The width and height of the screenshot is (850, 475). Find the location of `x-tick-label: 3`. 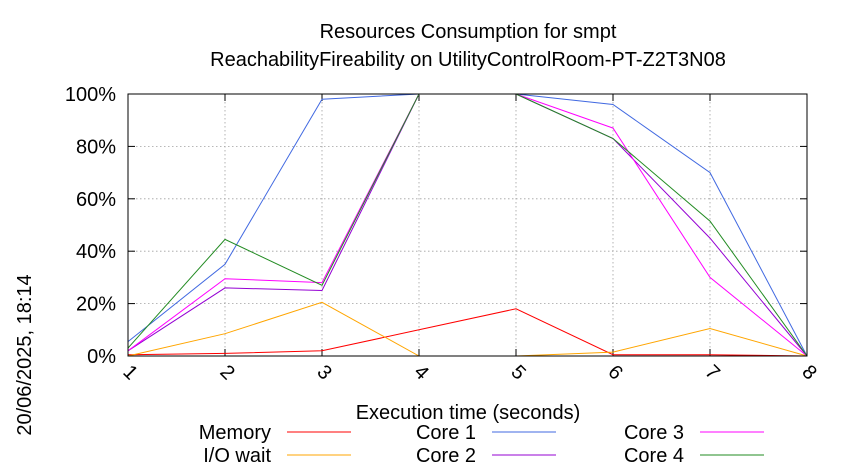

x-tick-label: 3 is located at coordinates (323, 372).